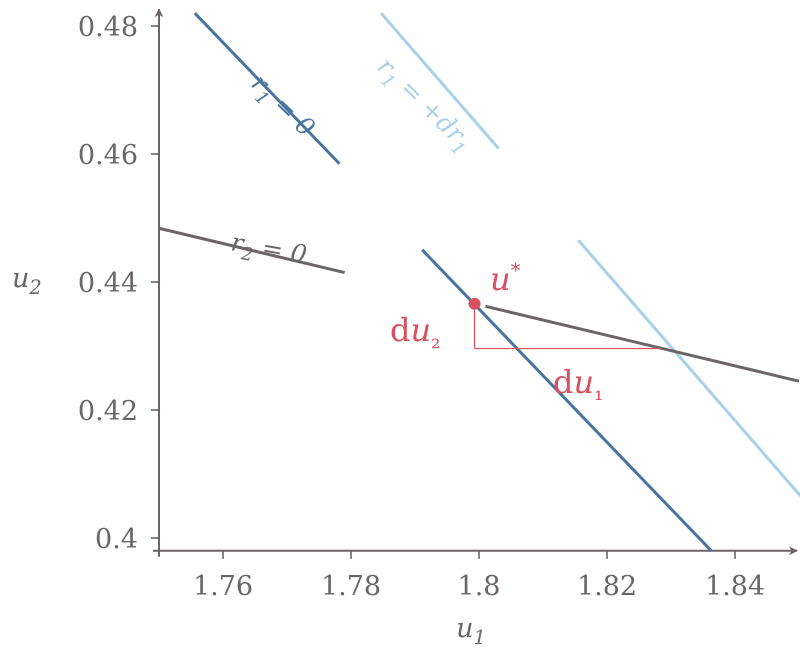 Image resolution: width=800 pixels, height=656 pixels. Describe the element at coordinates (108, 27) in the screenshot. I see `y-tick-label: 0.48` at that location.